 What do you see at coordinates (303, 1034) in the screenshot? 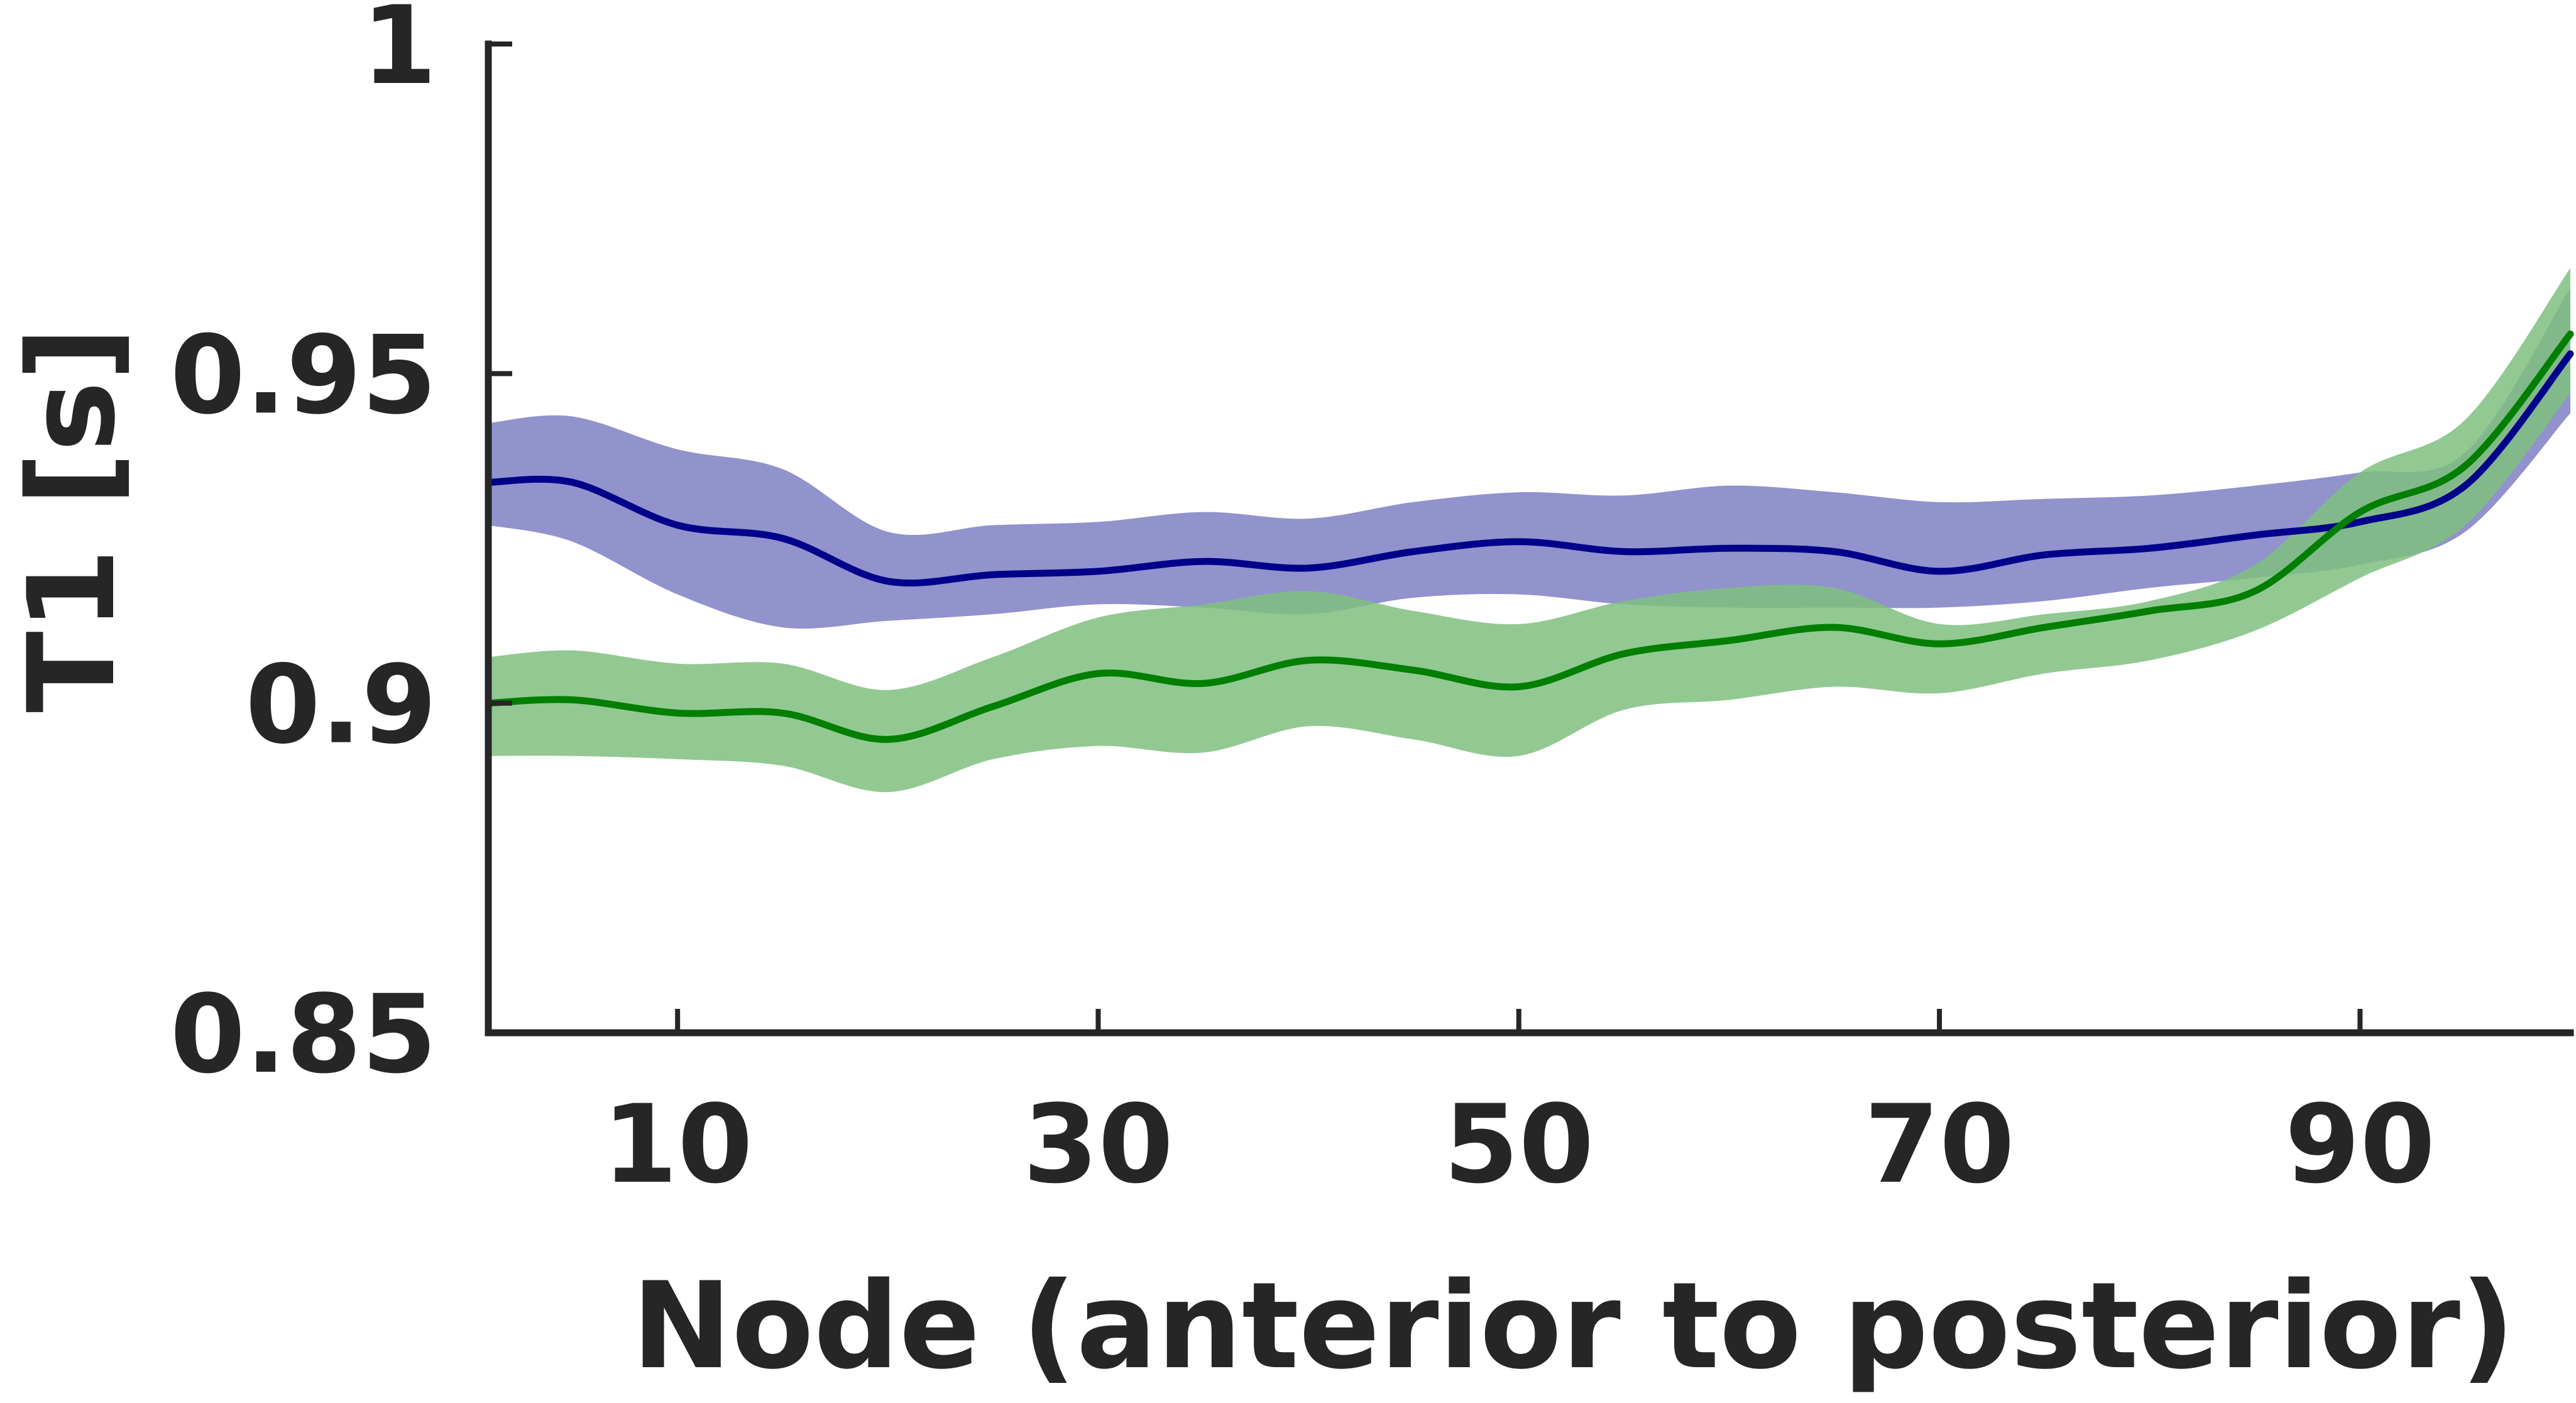
I see `y-tick-label: 0.85` at bounding box center [303, 1034].